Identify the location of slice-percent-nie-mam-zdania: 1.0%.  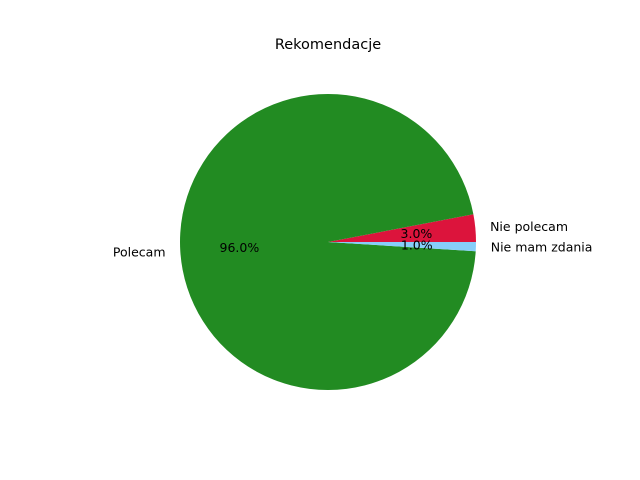
(417, 244).